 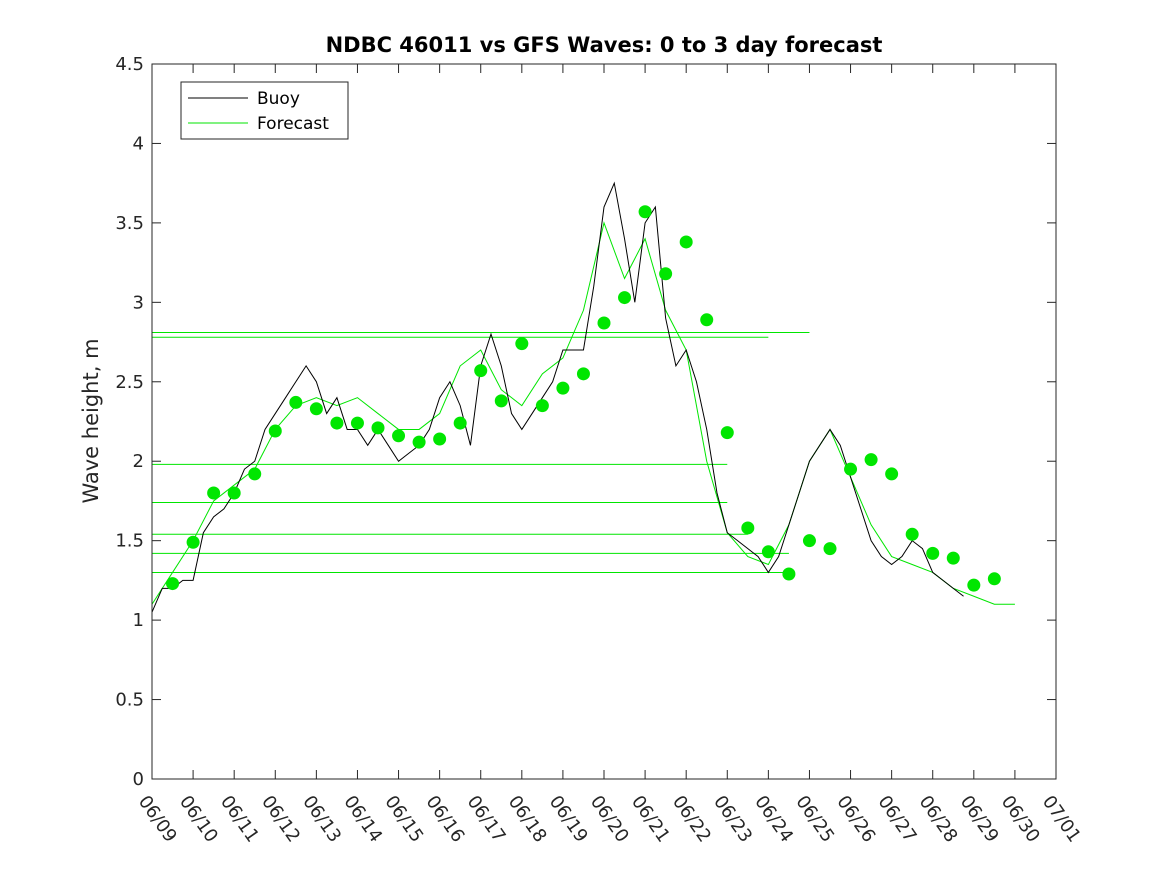 What do you see at coordinates (855, 819) in the screenshot?
I see `x-tick-label: 06/26` at bounding box center [855, 819].